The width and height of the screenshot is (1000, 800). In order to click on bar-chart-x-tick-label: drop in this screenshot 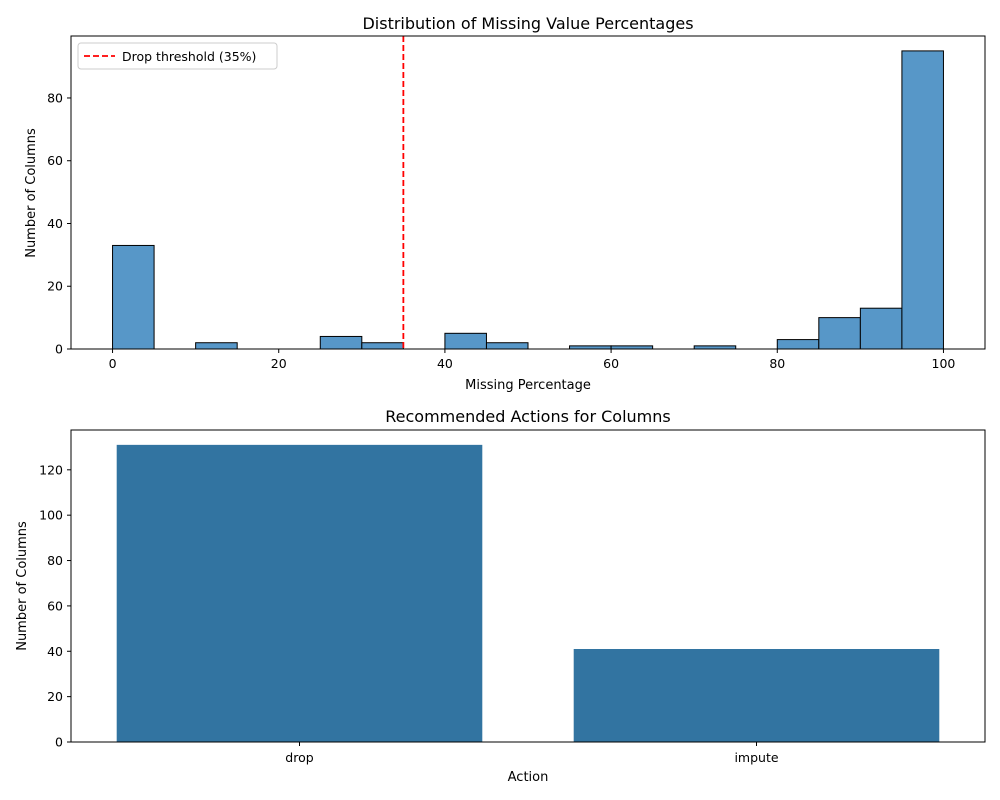, I will do `click(299, 757)`.